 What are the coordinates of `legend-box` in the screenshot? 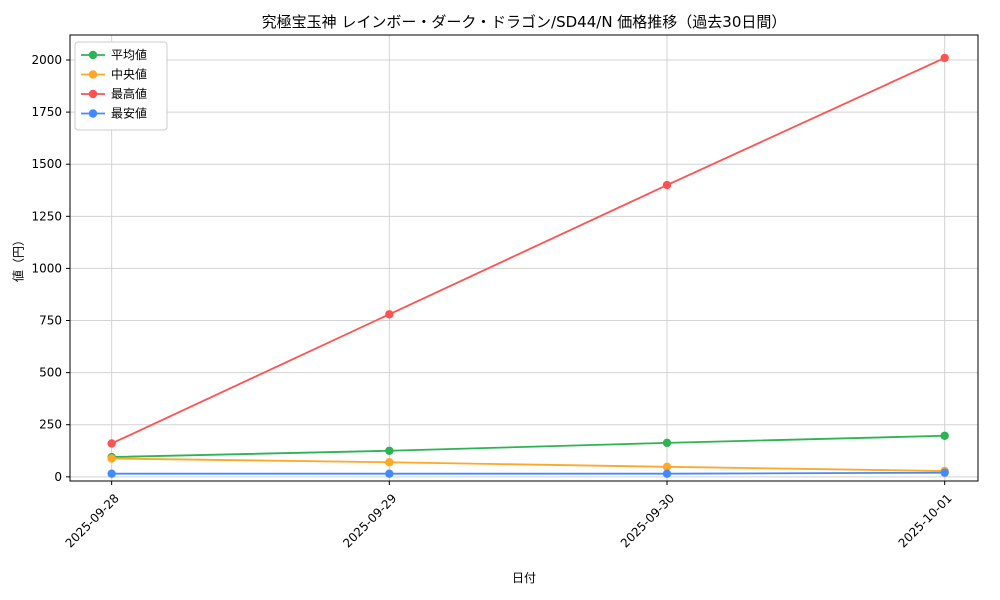 It's located at (121, 86).